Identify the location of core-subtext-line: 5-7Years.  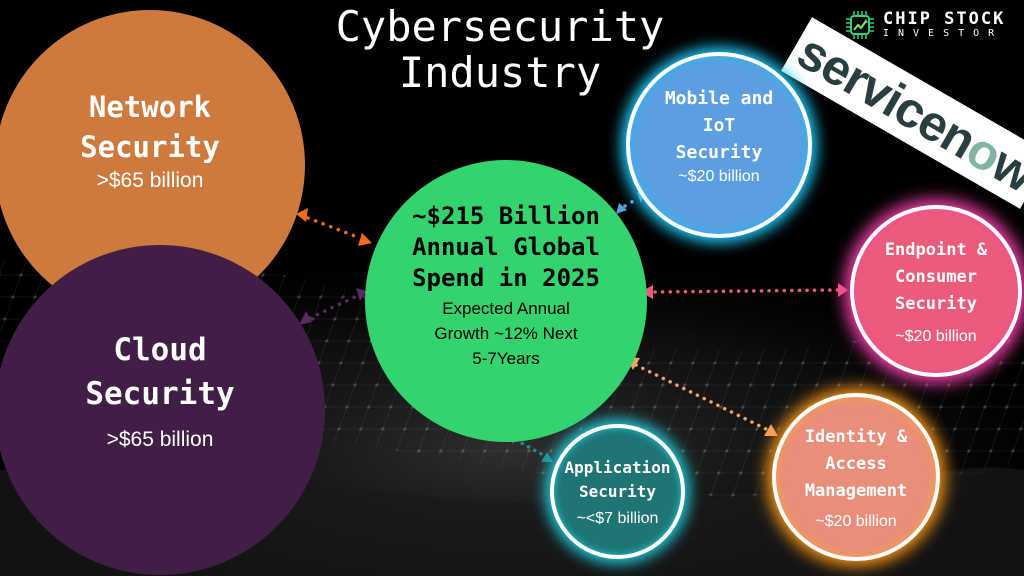
(506, 358).